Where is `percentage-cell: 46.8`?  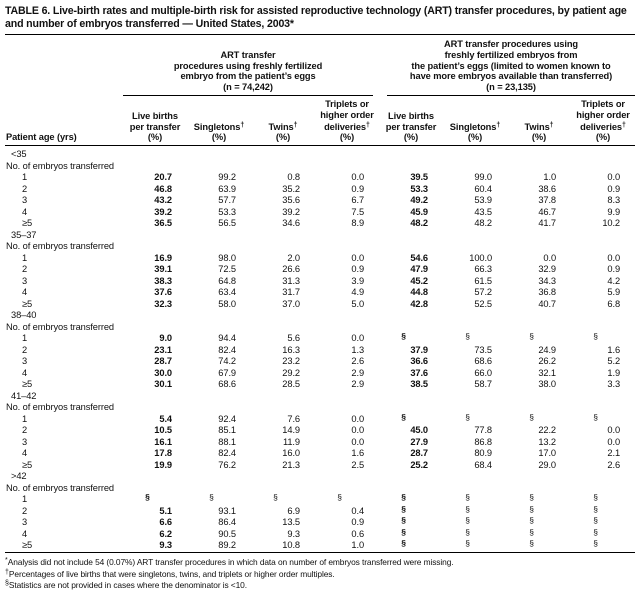
percentage-cell: 46.8 is located at coordinates (163, 188).